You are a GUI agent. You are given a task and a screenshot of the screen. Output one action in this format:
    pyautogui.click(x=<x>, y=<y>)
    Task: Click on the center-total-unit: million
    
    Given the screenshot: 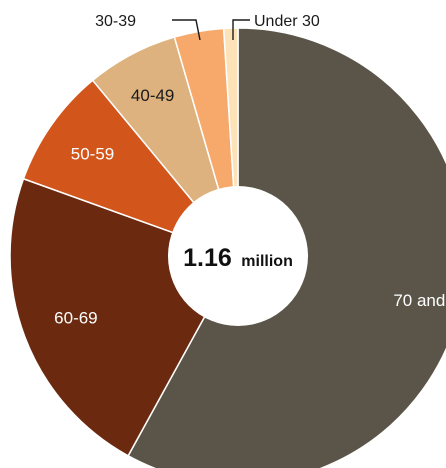 What is the action you would take?
    pyautogui.click(x=267, y=261)
    